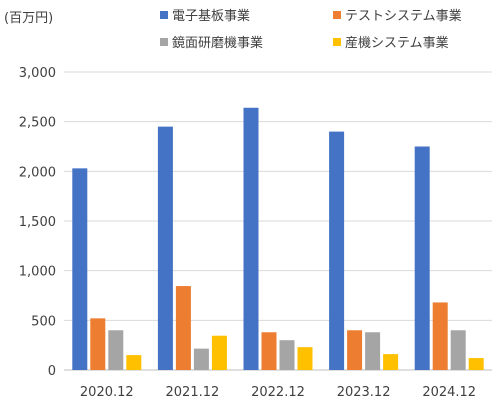 The image size is (500, 410). What do you see at coordinates (37, 272) in the screenshot?
I see `y-tick-label: 1,000` at bounding box center [37, 272].